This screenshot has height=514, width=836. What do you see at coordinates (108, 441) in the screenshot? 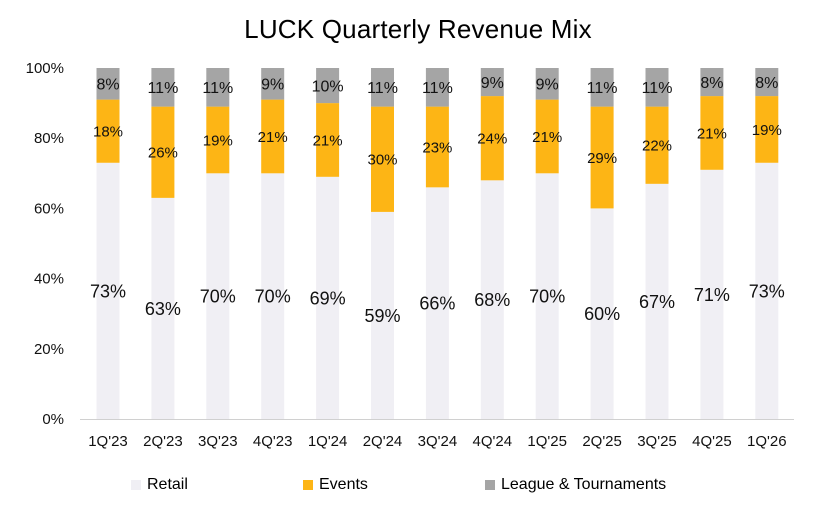
I see `x-tick-label: 1Q'23` at bounding box center [108, 441].